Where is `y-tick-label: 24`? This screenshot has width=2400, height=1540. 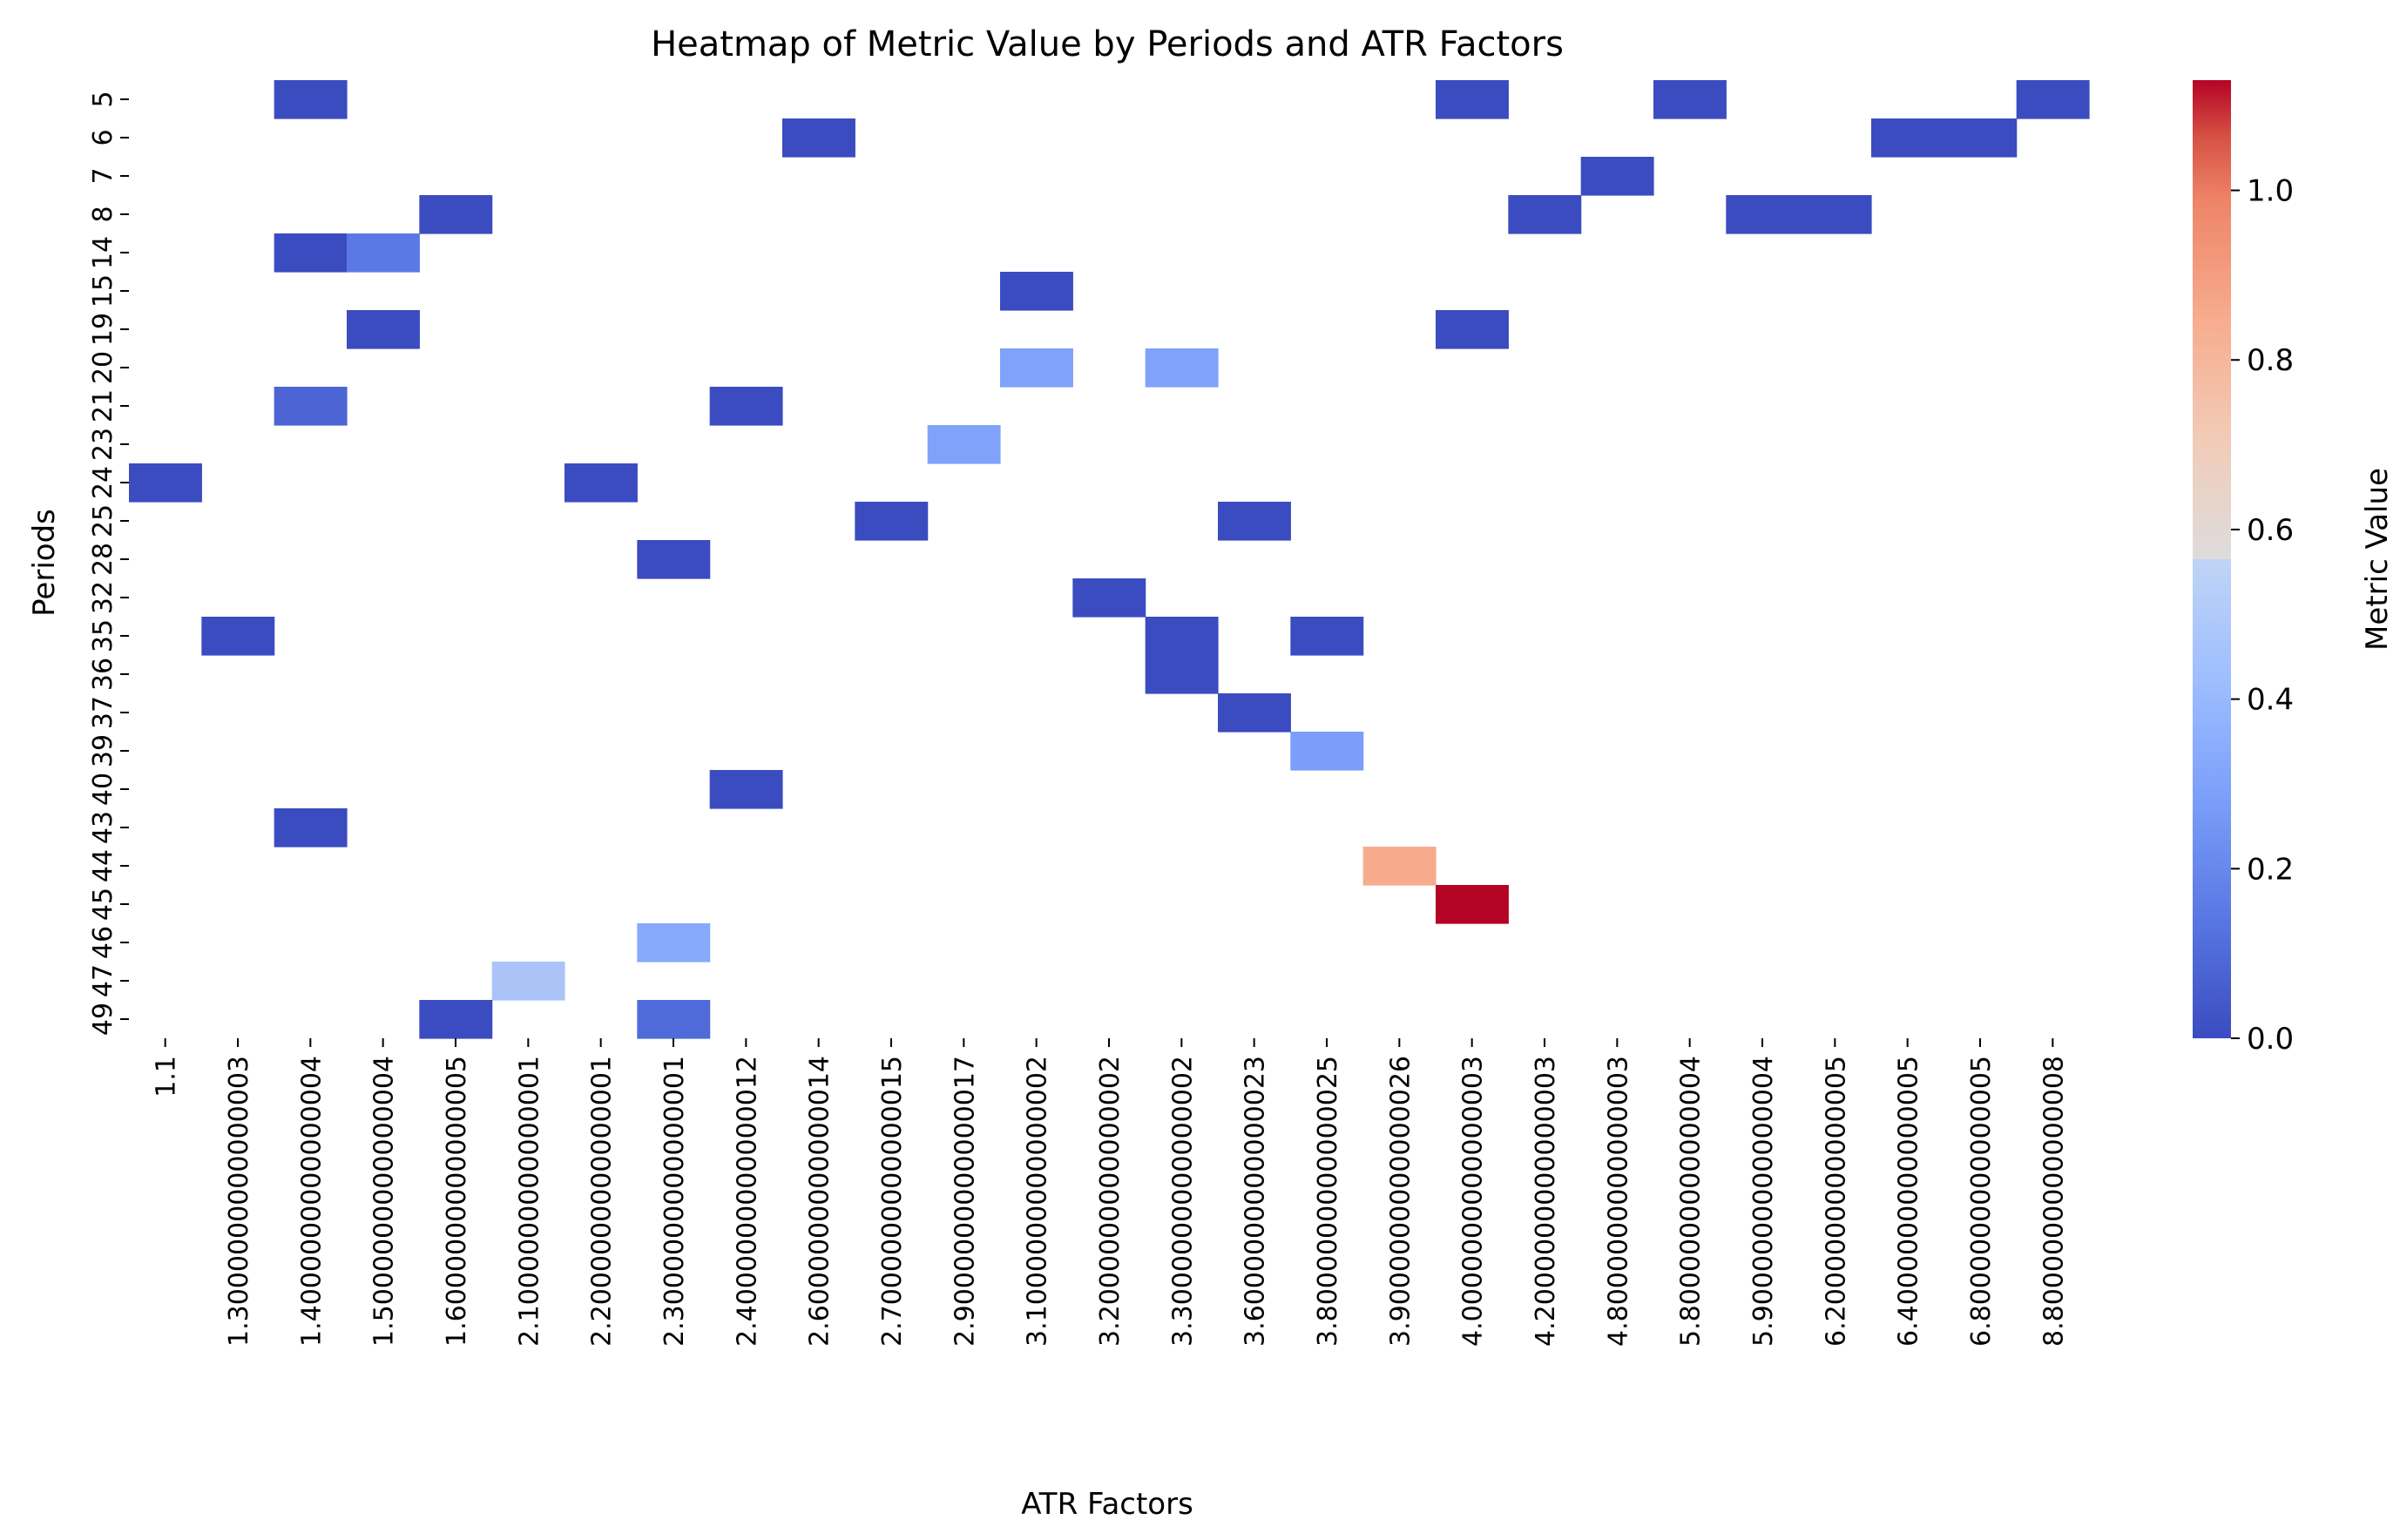
y-tick-label: 24 is located at coordinates (103, 482).